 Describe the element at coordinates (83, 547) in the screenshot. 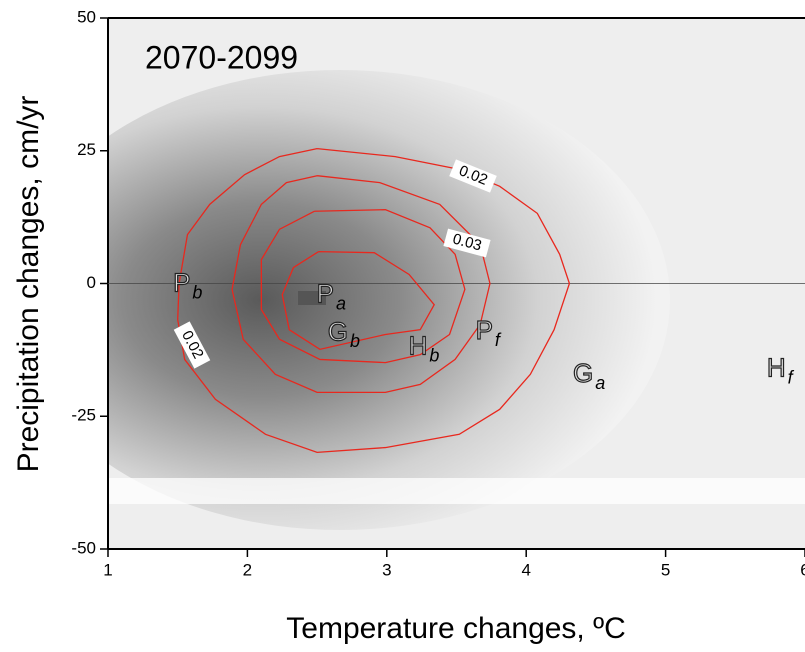

I see `y-tick-label: -50` at that location.